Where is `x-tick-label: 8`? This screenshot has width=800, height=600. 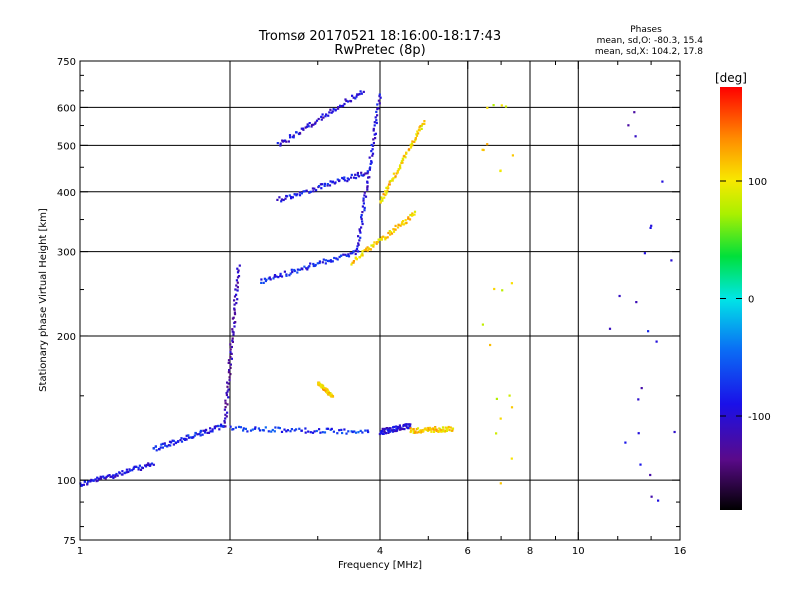 x-tick-label: 8 is located at coordinates (530, 551).